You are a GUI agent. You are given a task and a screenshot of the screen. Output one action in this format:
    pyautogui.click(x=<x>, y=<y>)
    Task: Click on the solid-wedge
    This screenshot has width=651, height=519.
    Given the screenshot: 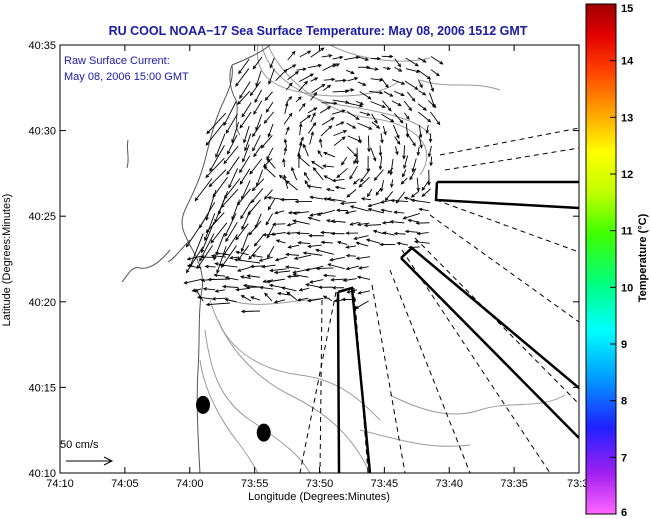 What is the action you would take?
    pyautogui.click(x=506, y=195)
    